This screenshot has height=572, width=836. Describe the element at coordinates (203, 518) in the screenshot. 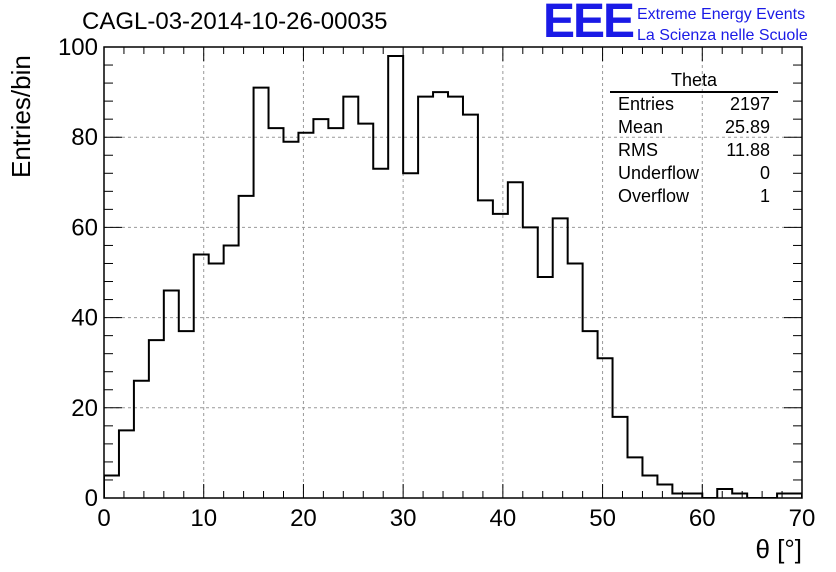

I see `x-tick-label: 10` at that location.